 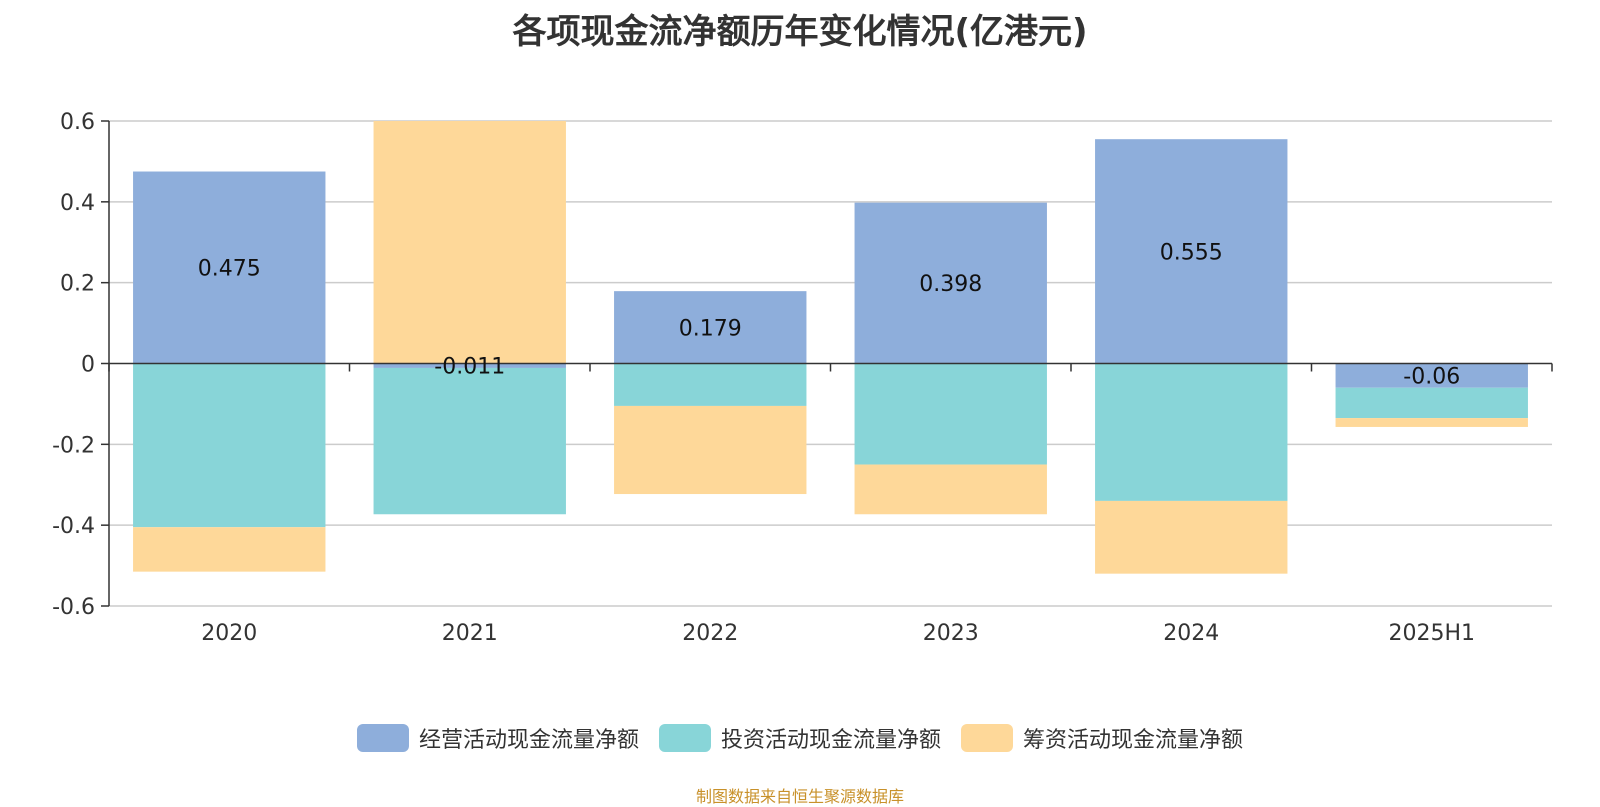 I want to click on y-tick-label: -0.4, so click(x=73, y=526).